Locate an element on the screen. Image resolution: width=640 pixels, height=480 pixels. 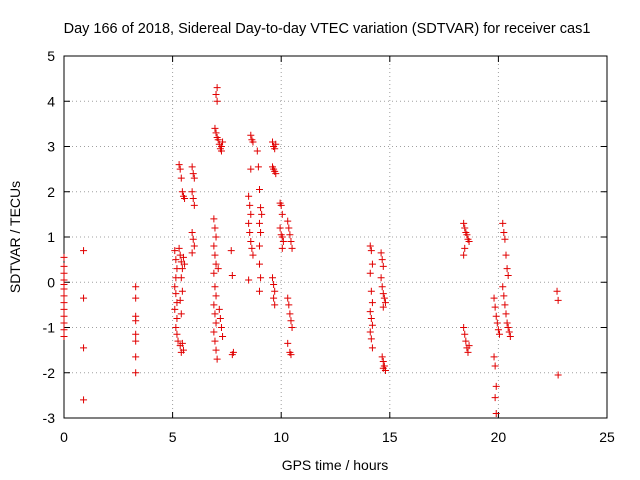
y-axis-label: SDTVAR / TECUs is located at coordinates (15, 237).